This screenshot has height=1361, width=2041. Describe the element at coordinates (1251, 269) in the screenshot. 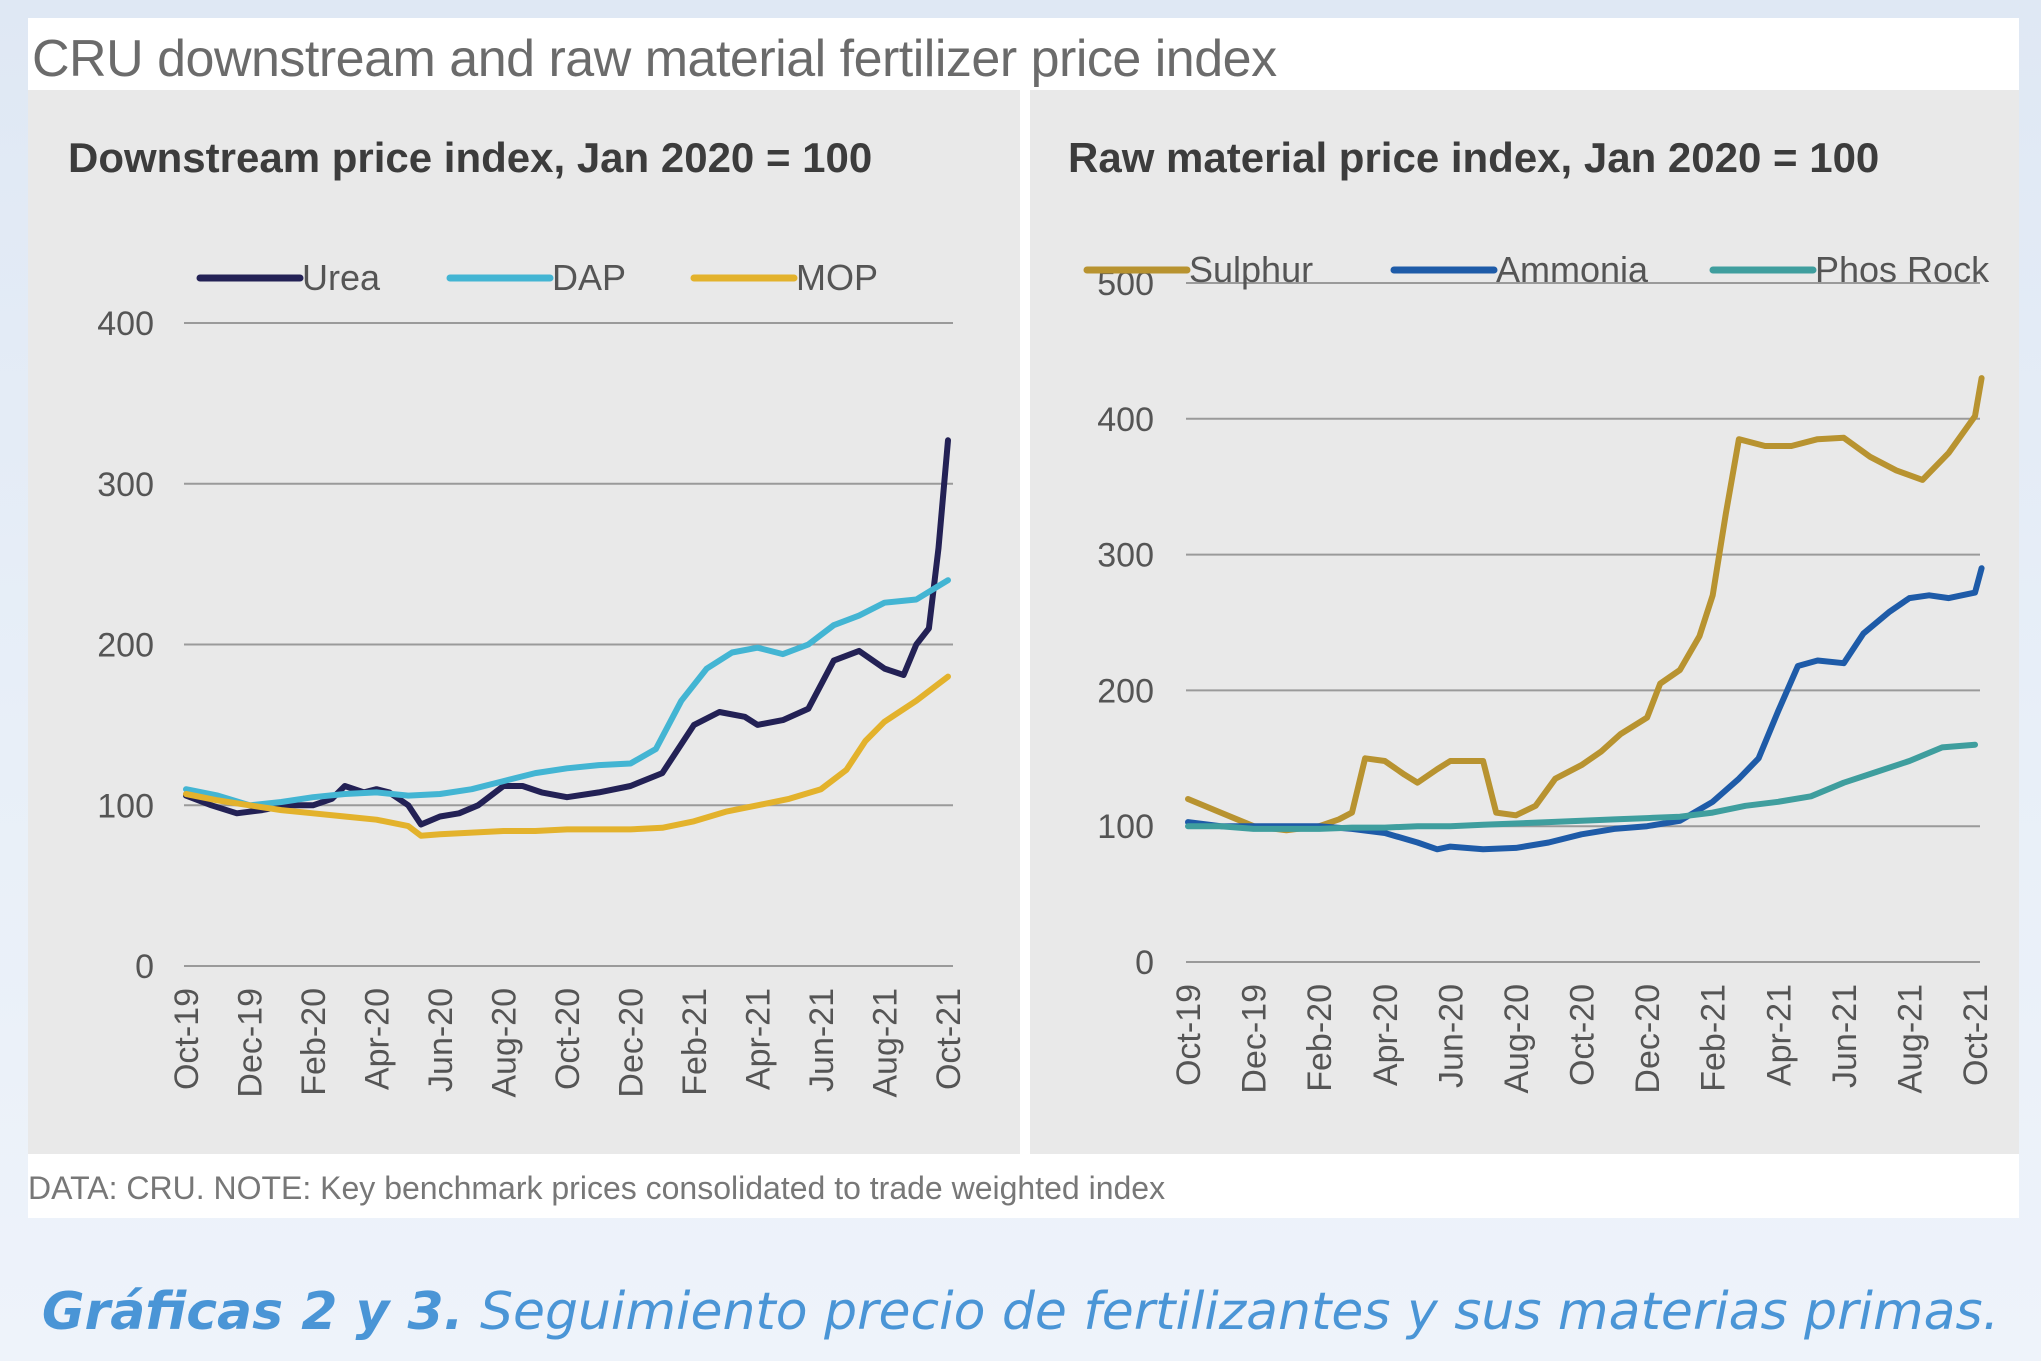

I see `legend-label: Sulphur` at that location.